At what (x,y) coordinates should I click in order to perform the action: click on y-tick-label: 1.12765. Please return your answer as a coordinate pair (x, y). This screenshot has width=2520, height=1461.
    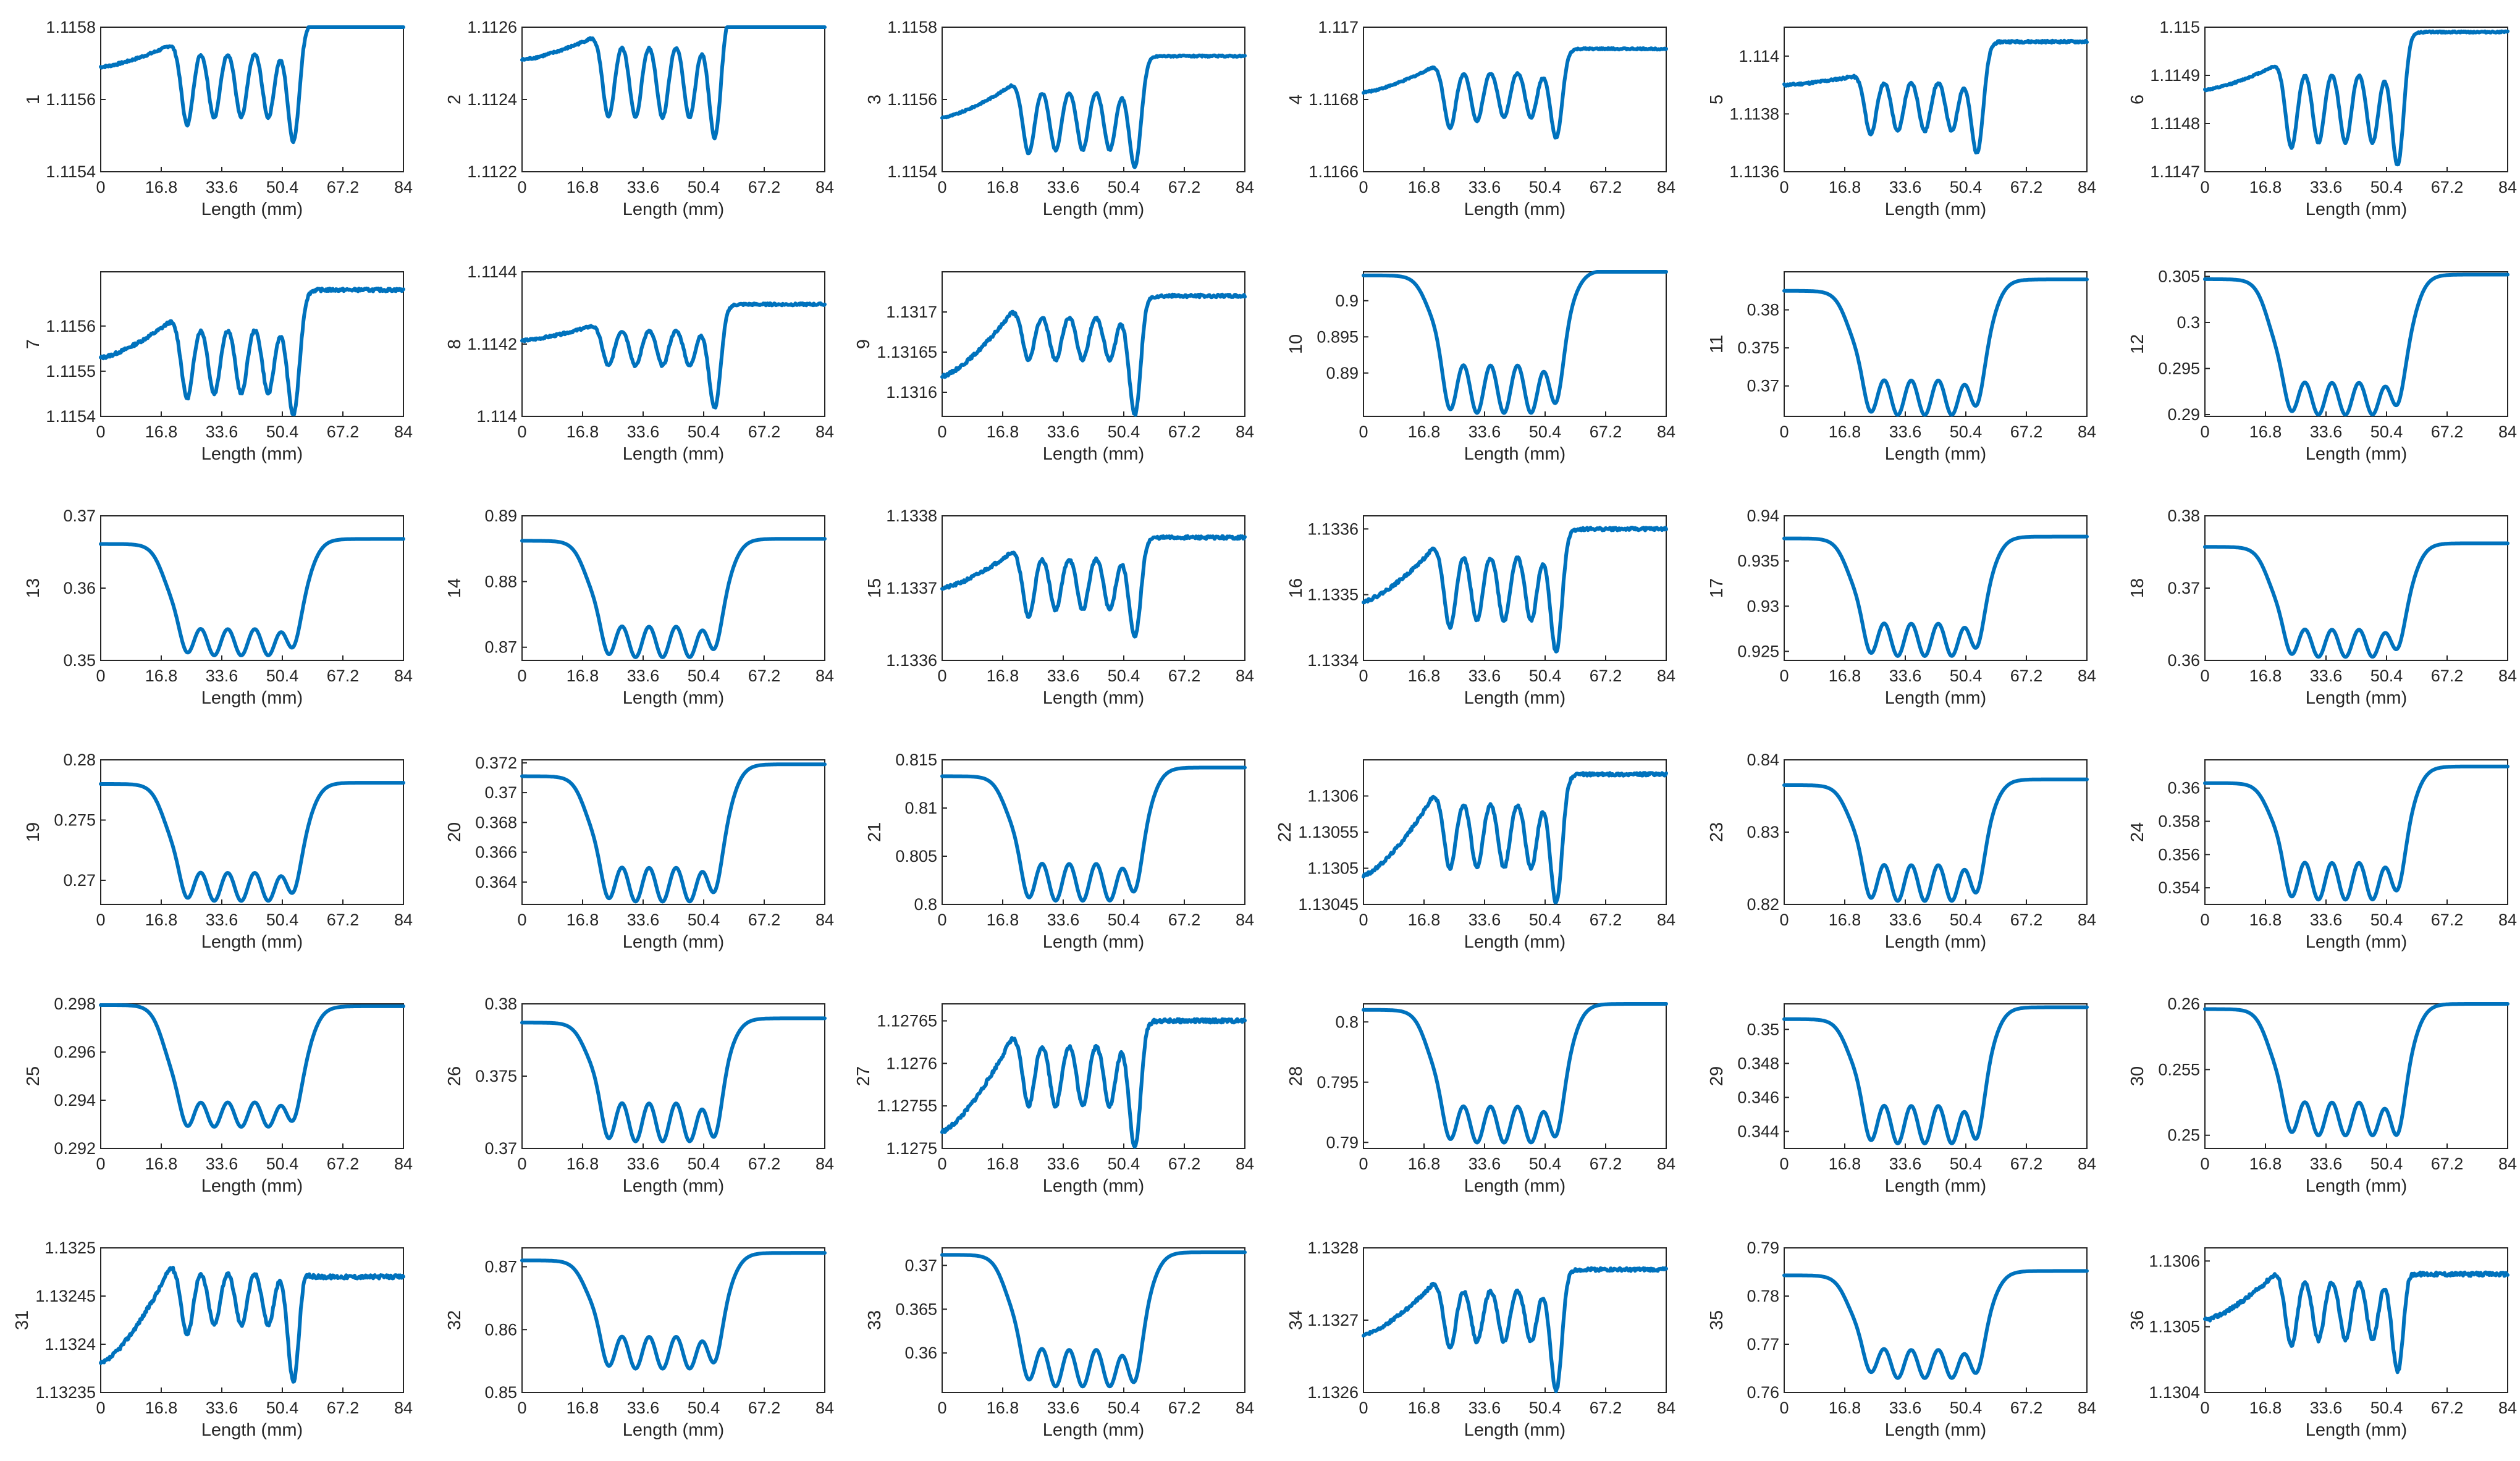
    Looking at the image, I should click on (907, 1021).